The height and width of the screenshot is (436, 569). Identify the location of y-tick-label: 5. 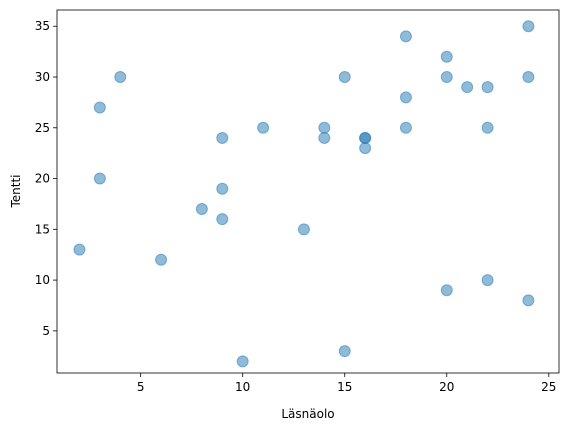
(46, 331).